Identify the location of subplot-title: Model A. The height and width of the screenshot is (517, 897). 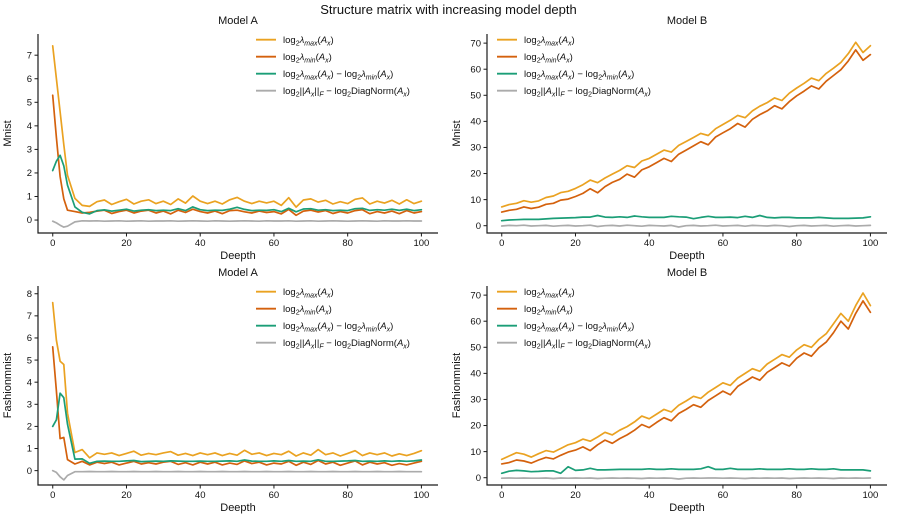
(238, 21).